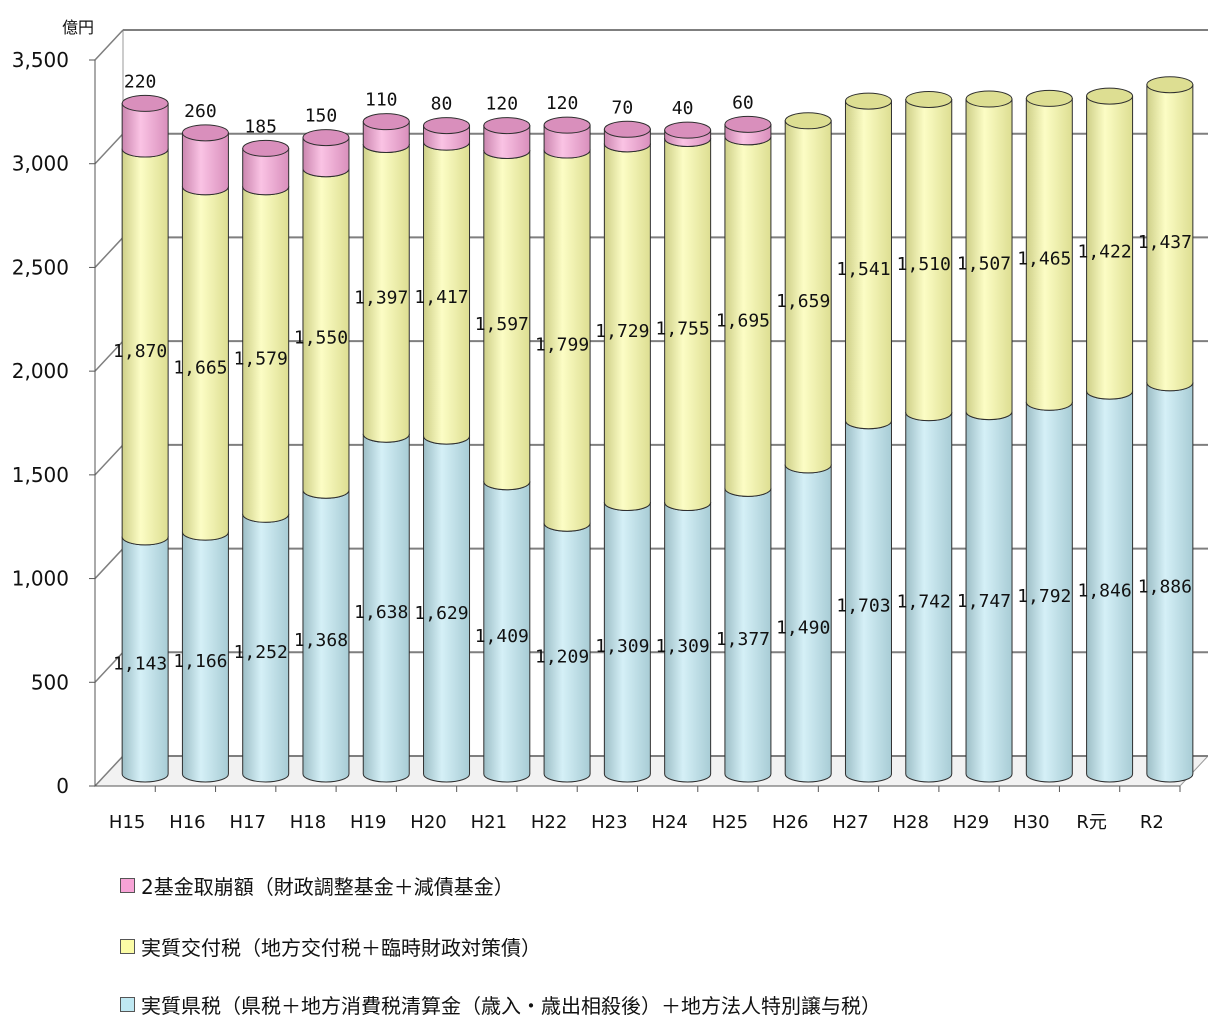 The height and width of the screenshot is (1019, 1208). I want to click on data-label: 1,465, so click(1044, 258).